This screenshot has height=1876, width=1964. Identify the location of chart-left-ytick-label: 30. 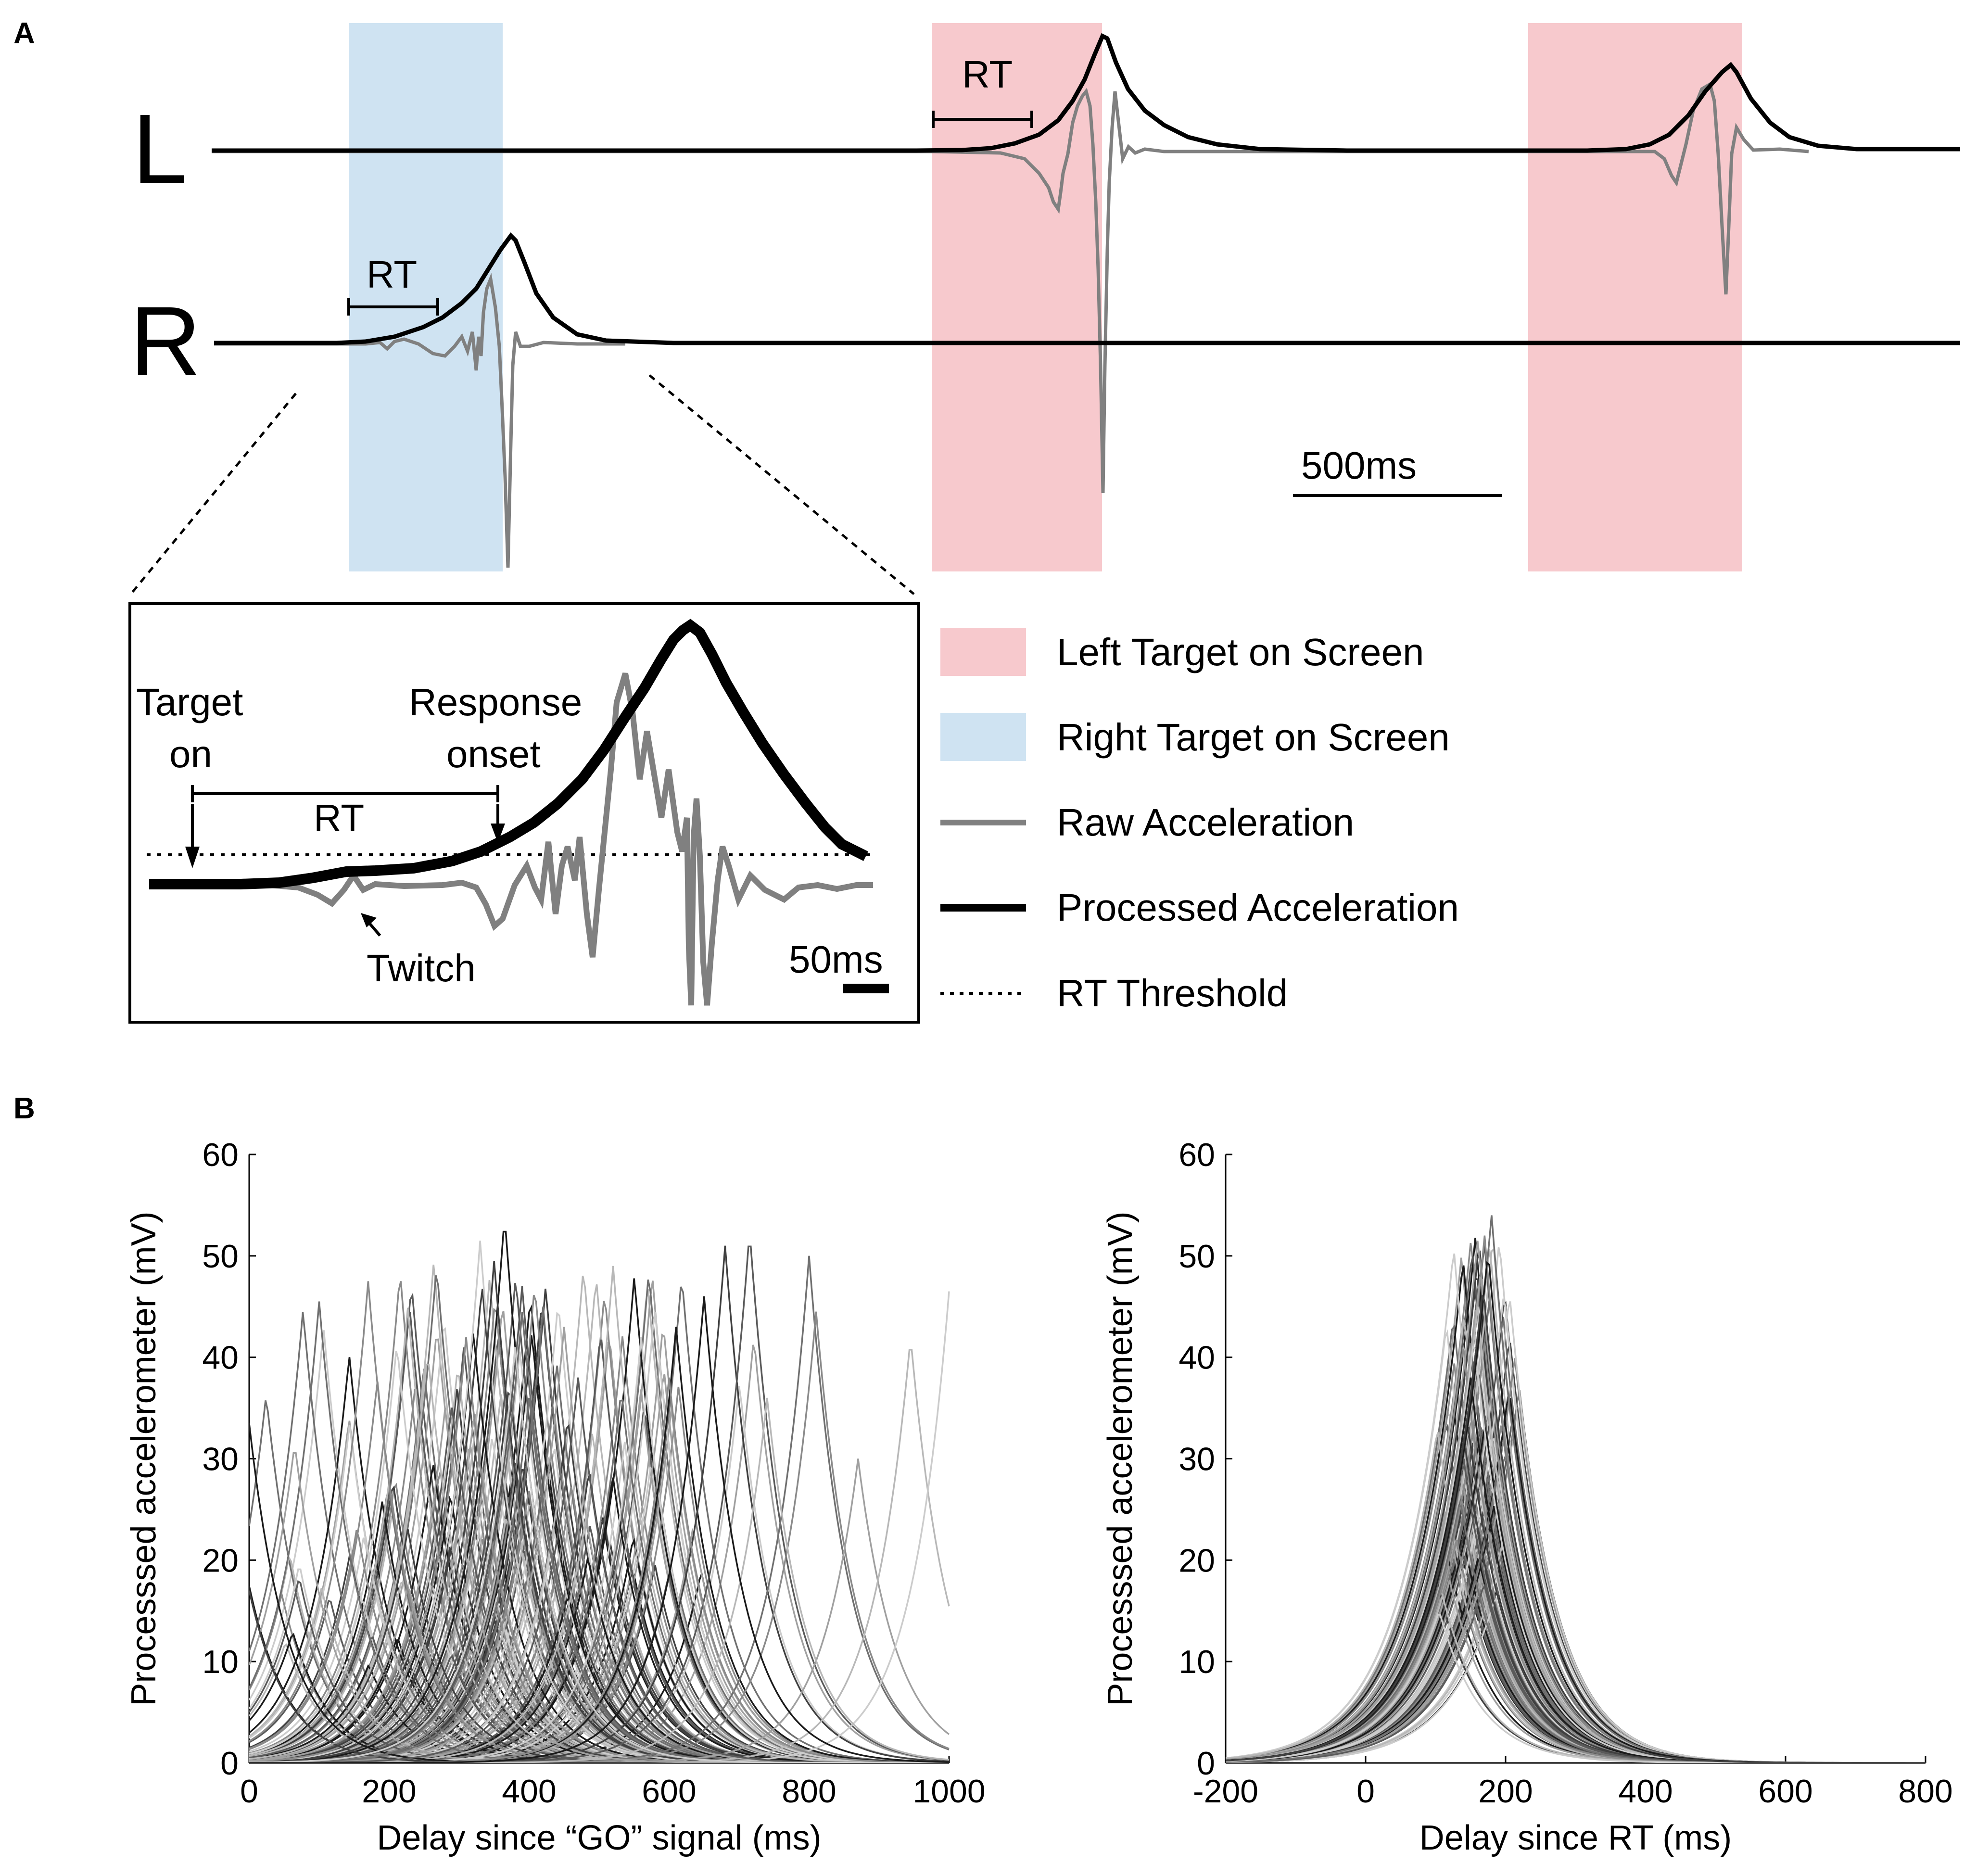
(220, 1459).